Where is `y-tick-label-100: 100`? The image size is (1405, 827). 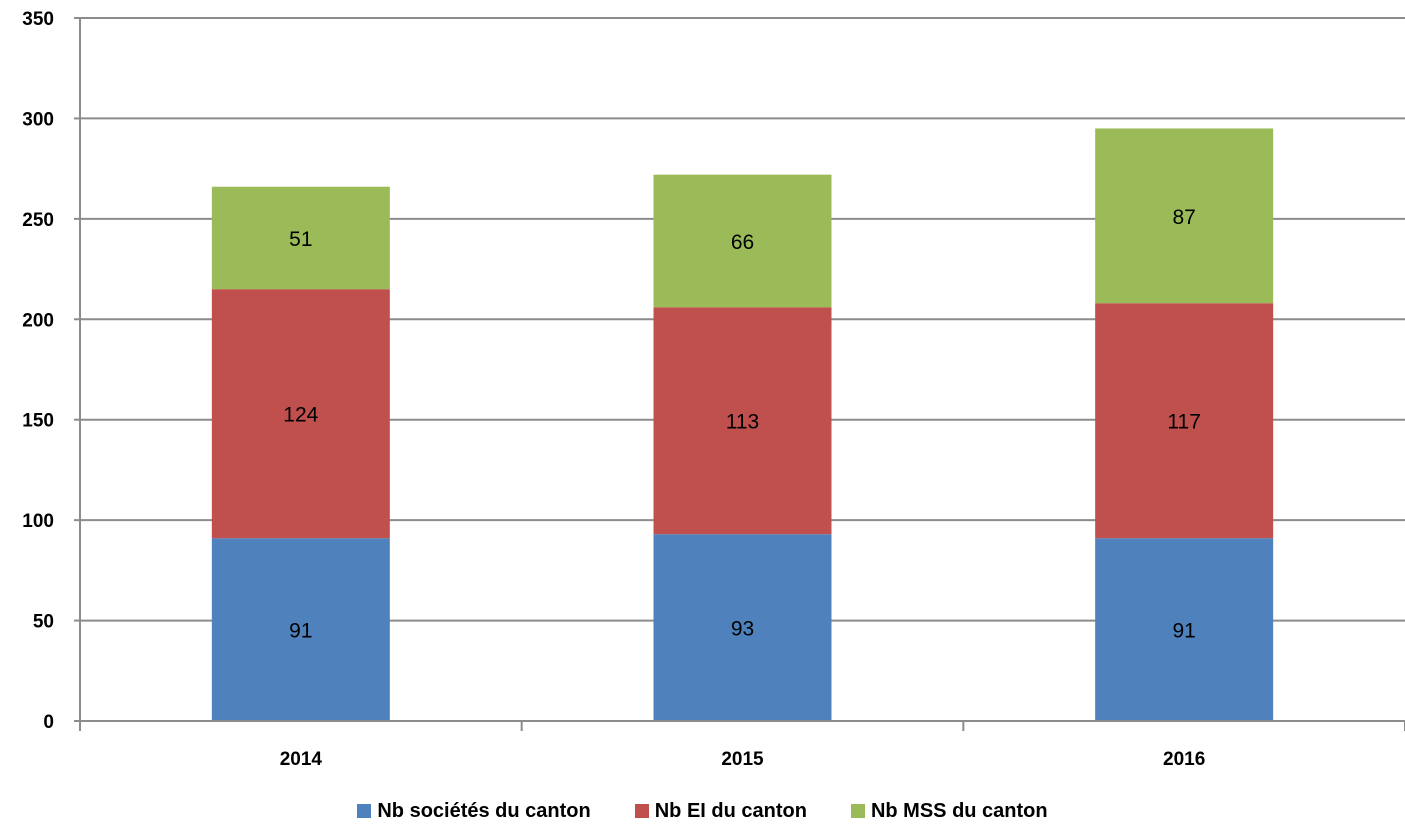
y-tick-label-100: 100 is located at coordinates (38, 521).